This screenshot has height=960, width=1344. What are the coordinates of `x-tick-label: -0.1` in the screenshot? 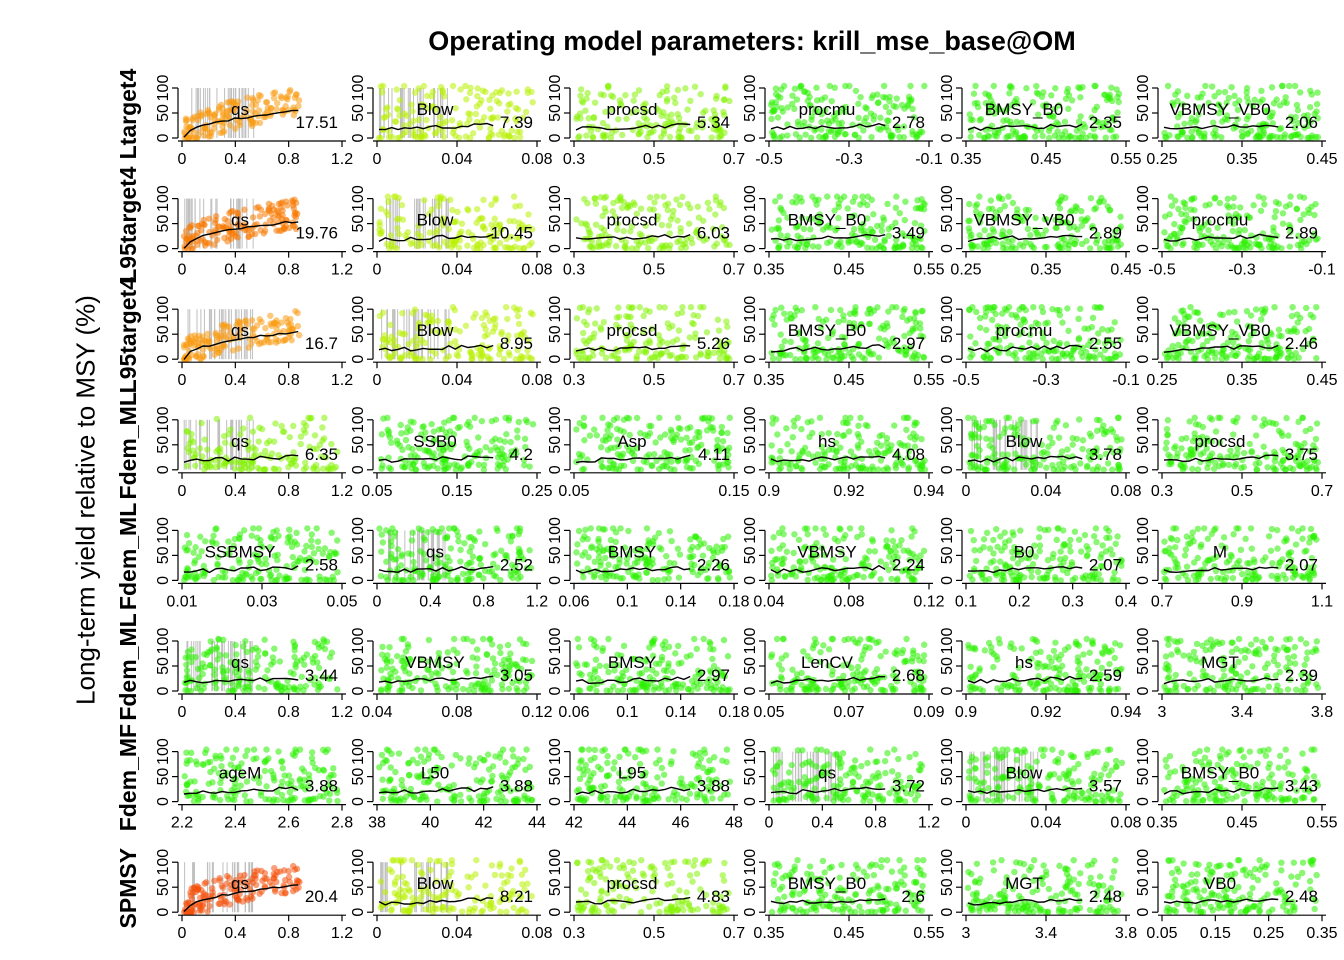 It's located at (929, 159).